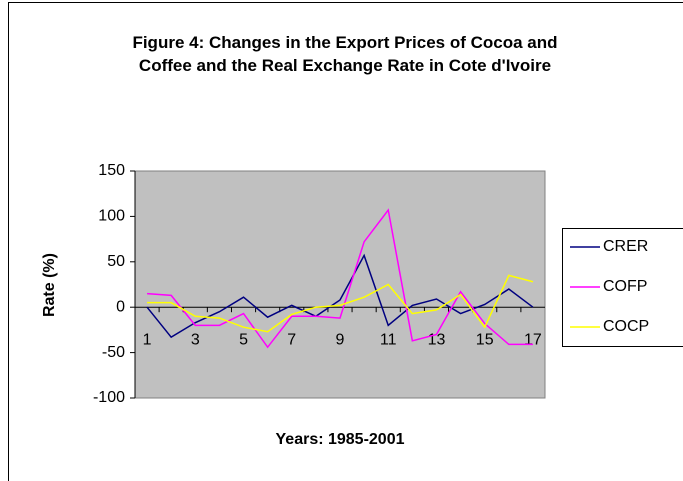 The width and height of the screenshot is (683, 481). What do you see at coordinates (120, 306) in the screenshot?
I see `y-tick-label: 0` at bounding box center [120, 306].